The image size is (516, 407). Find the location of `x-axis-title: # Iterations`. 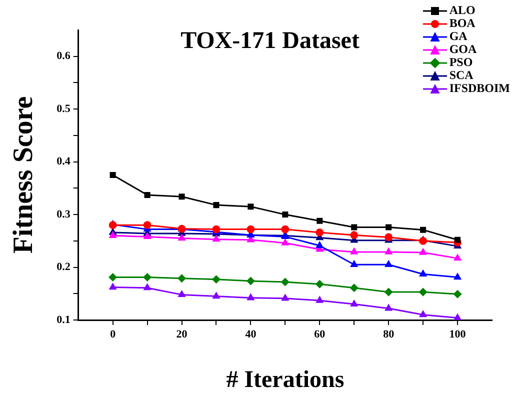

x-axis-title: # Iterations is located at coordinates (285, 379).